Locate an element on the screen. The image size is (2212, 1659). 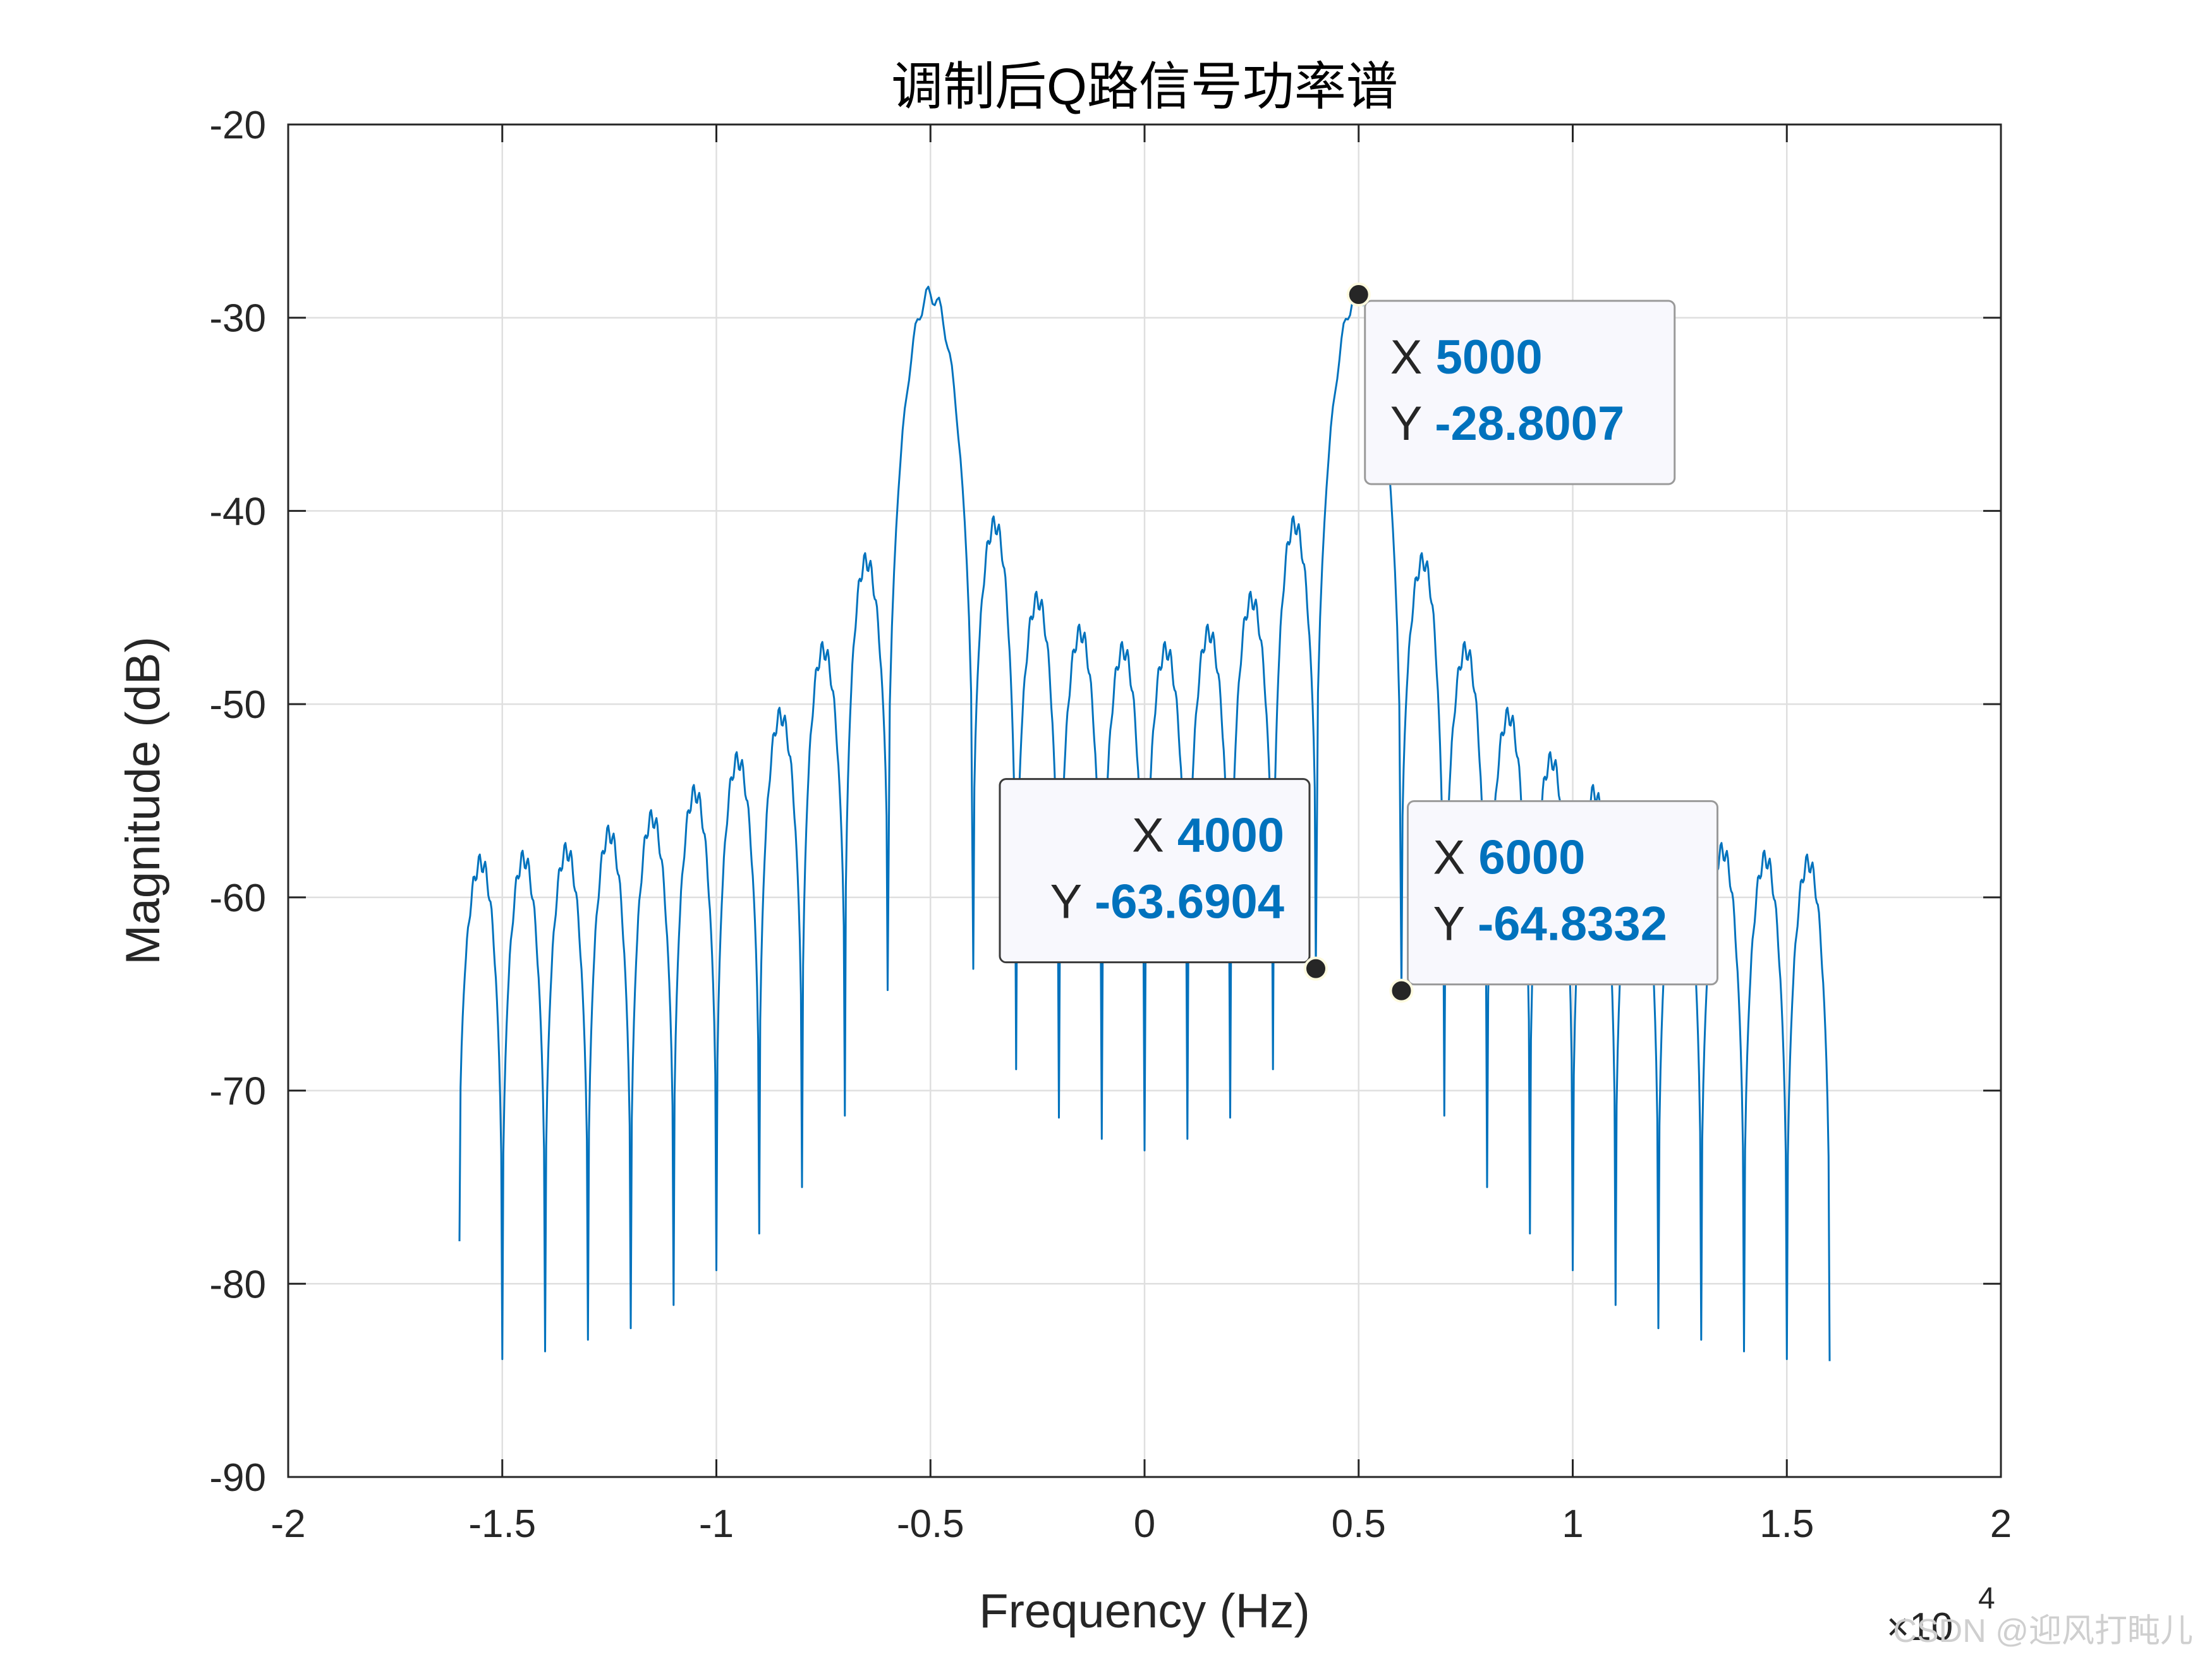
x-tick-label: -0.5 is located at coordinates (930, 1524).